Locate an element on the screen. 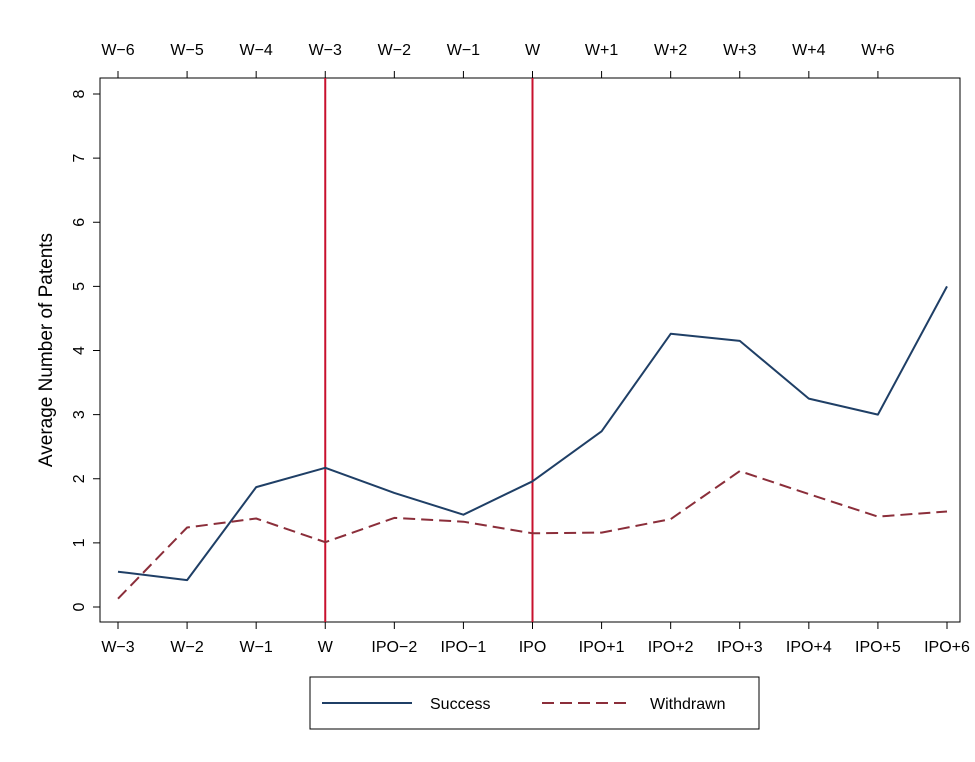 The width and height of the screenshot is (975, 762). y-tick-label: 1 is located at coordinates (79, 542).